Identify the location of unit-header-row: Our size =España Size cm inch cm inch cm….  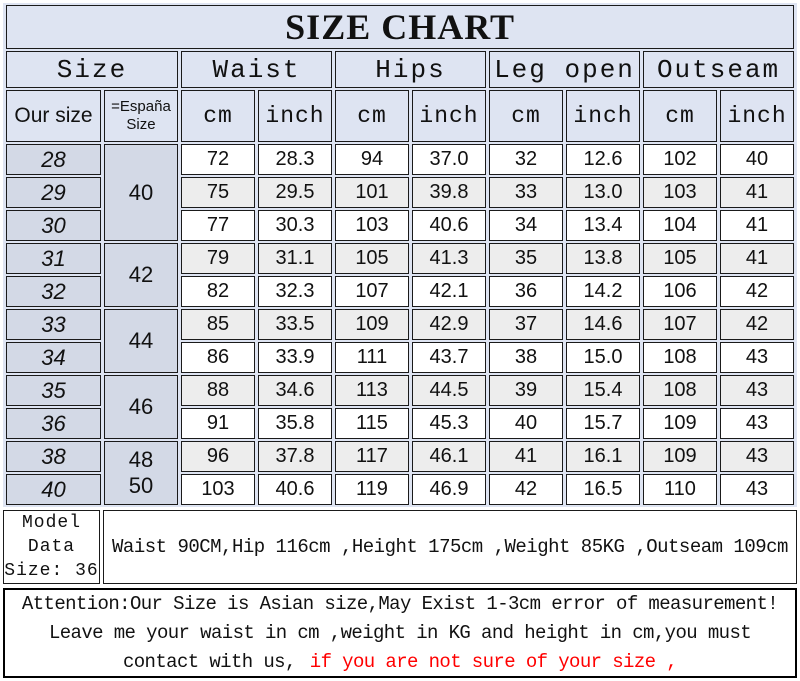
(400, 116).